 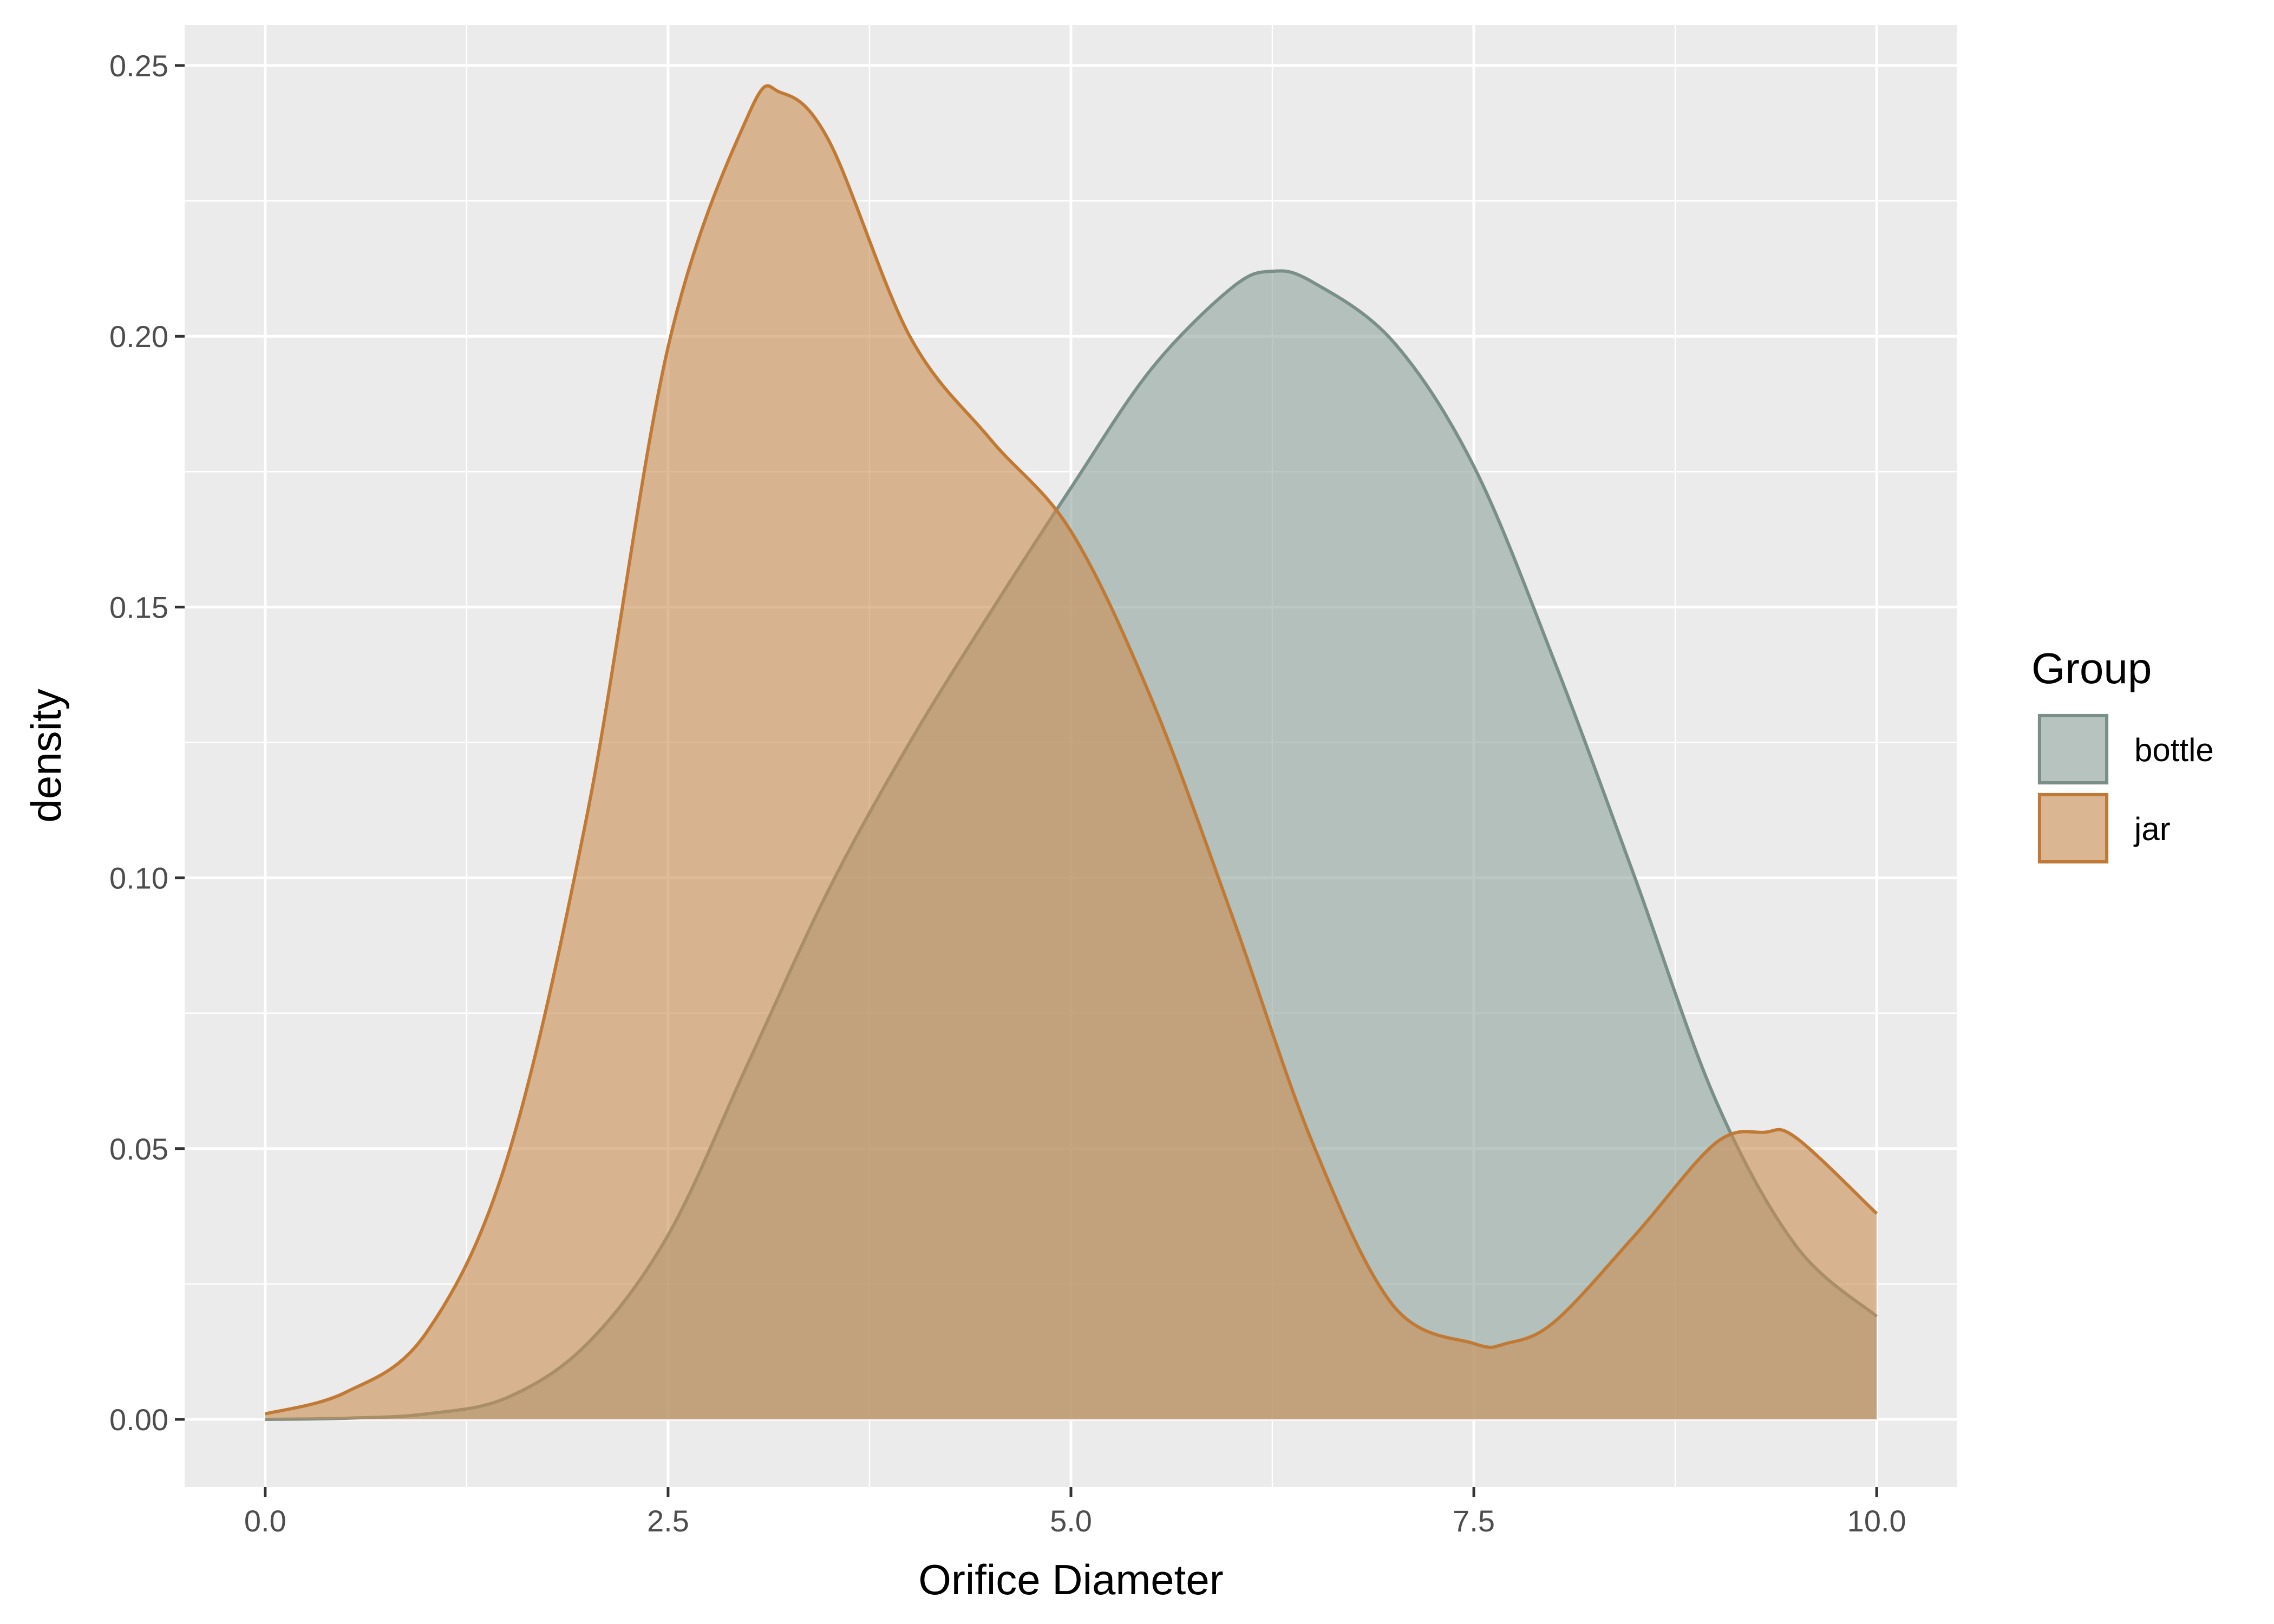 I want to click on x-axis-title: Orifice Diameter, so click(x=1071, y=1580).